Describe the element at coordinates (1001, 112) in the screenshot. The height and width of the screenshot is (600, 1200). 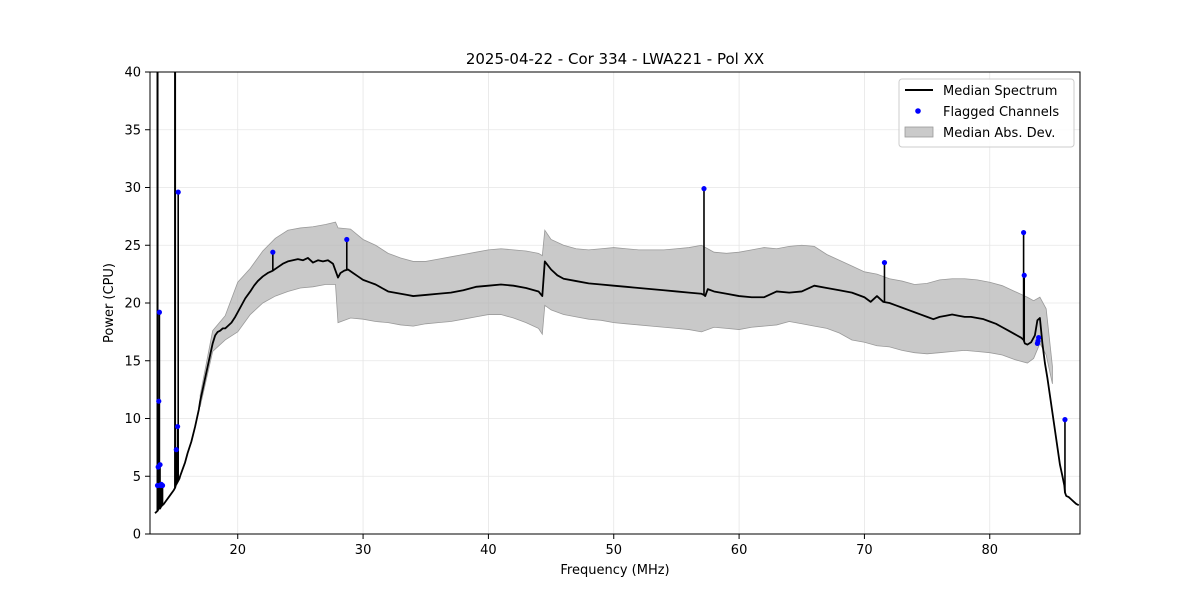
I see `legend-entry-flagged-channels: Flagged Channels` at that location.